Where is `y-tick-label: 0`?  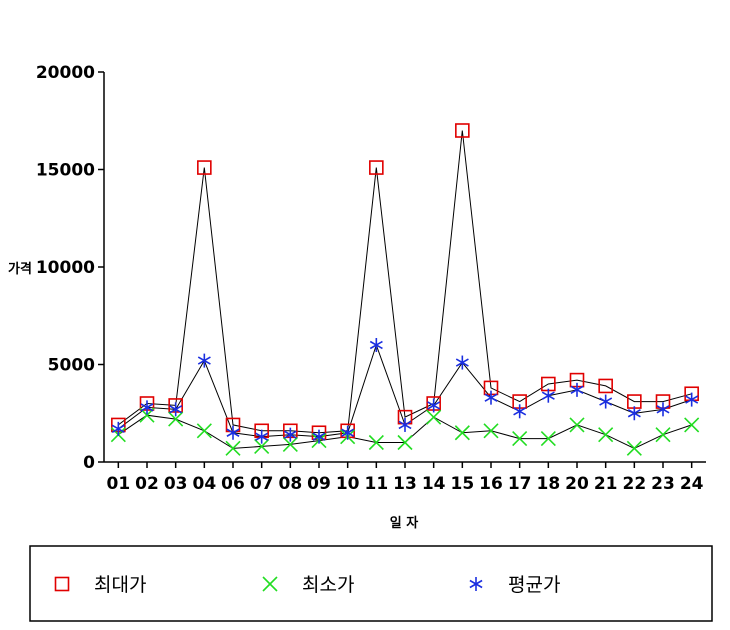 y-tick-label: 0 is located at coordinates (89, 463).